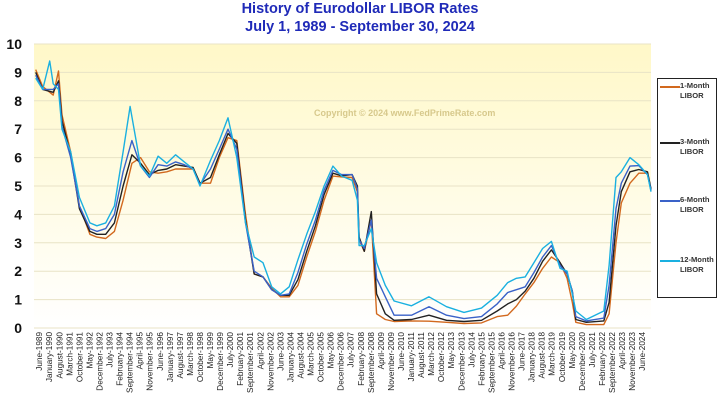 This screenshot has width=720, height=418. I want to click on x-tick-label: October-1998, so click(200, 357).